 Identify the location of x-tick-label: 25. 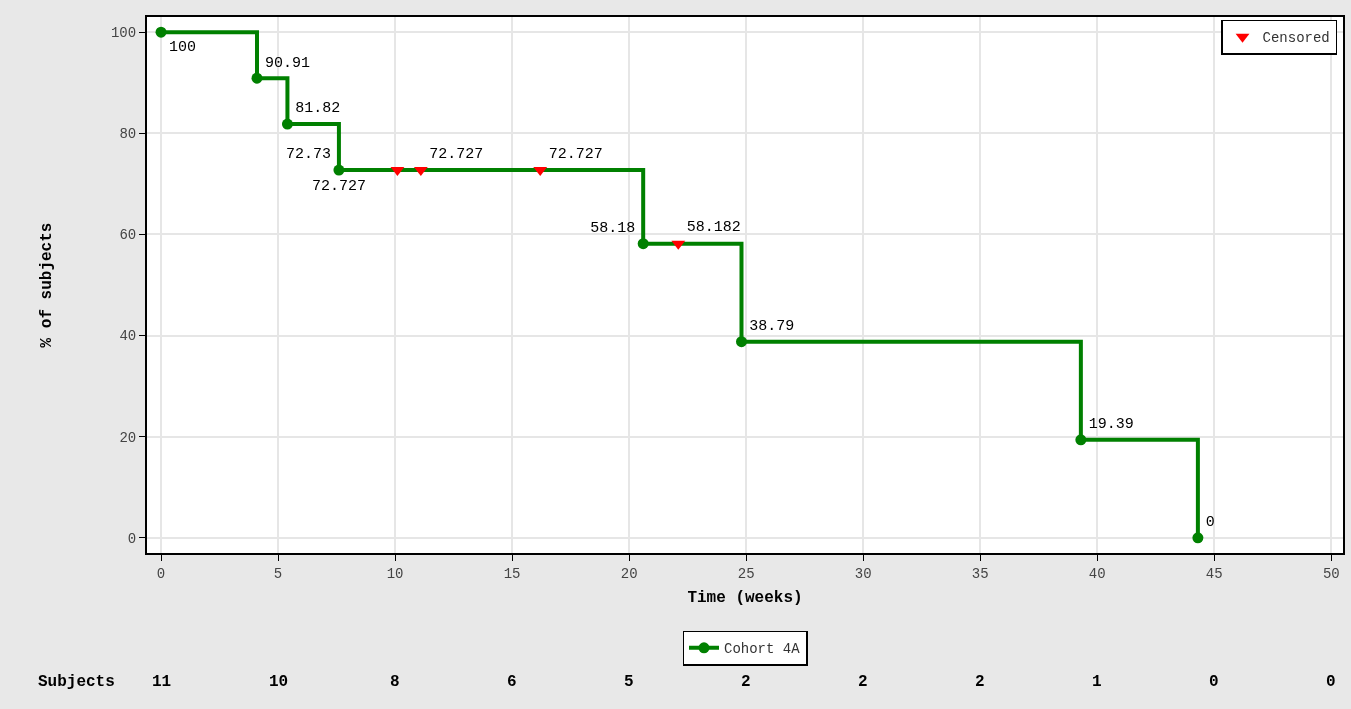
(746, 573).